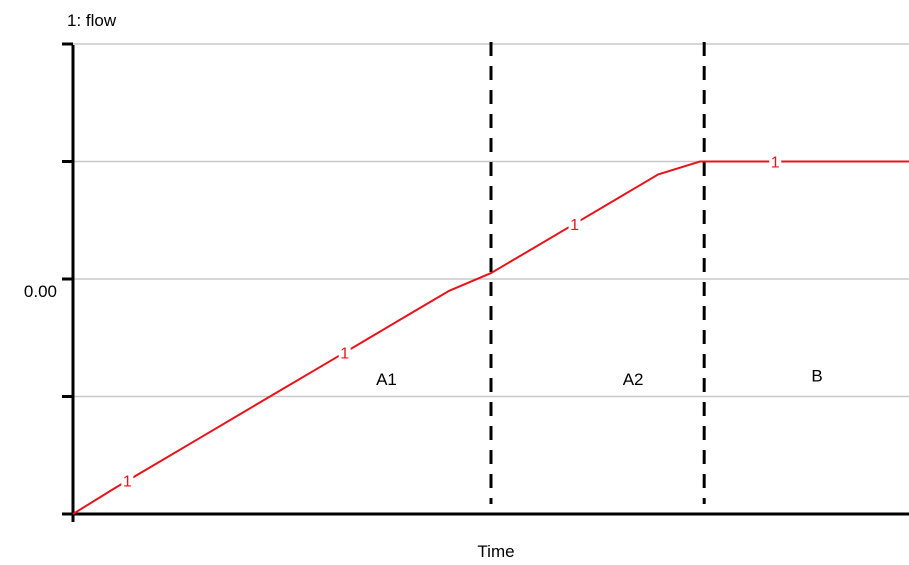 Image resolution: width=909 pixels, height=565 pixels. Describe the element at coordinates (67, 279) in the screenshot. I see `y-ticks` at that location.